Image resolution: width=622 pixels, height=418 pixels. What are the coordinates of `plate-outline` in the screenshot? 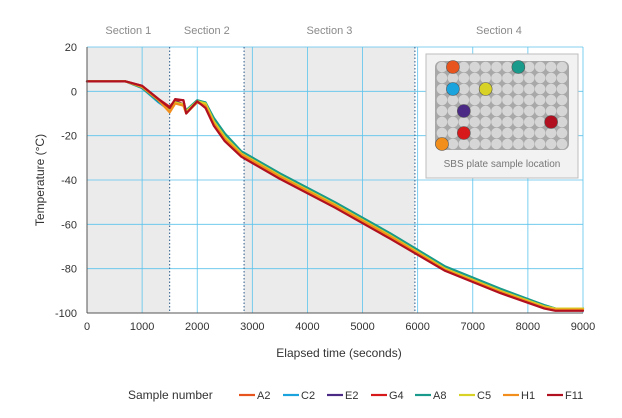 It's located at (502, 105).